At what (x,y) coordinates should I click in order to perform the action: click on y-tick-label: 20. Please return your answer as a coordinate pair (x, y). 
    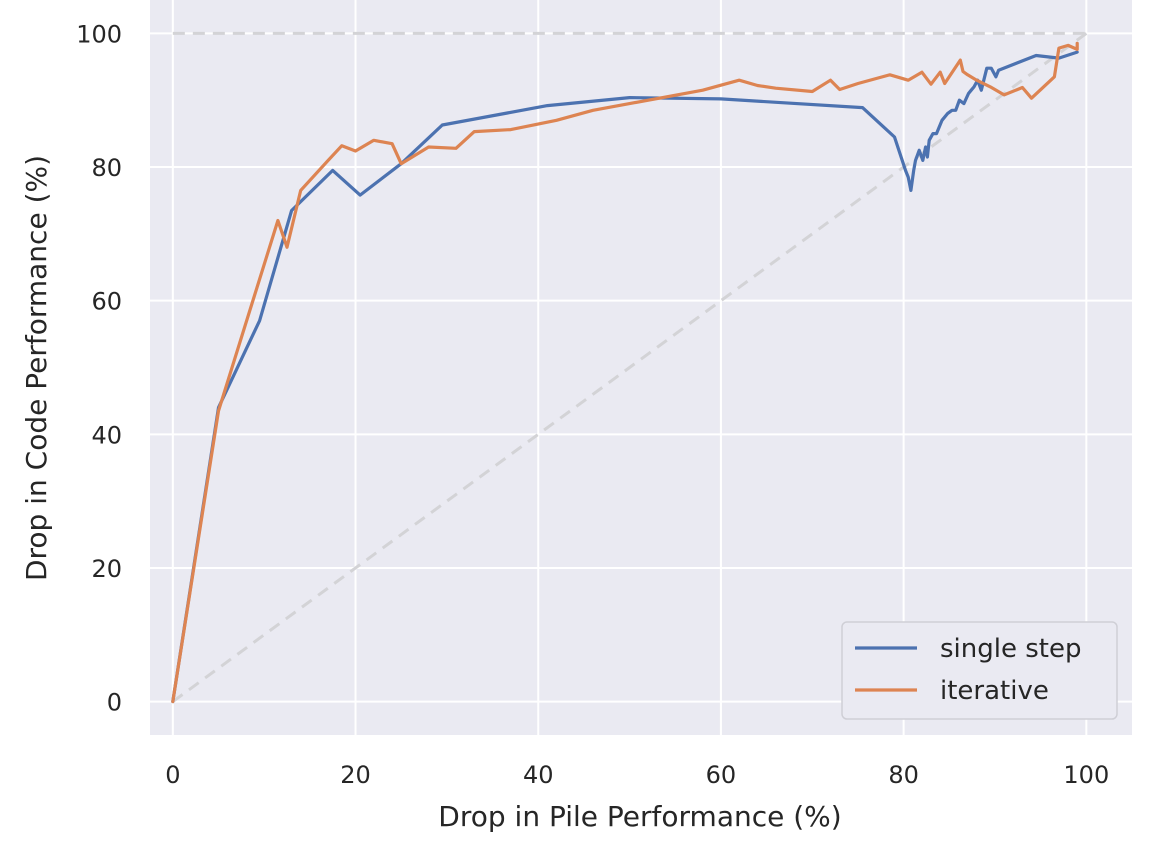
    Looking at the image, I should click on (106, 569).